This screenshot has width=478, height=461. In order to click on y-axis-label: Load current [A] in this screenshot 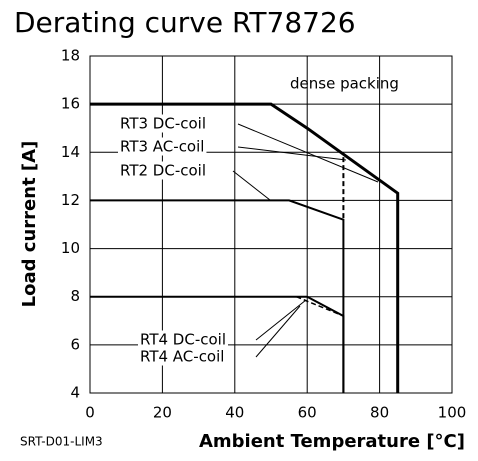, I will do `click(29, 224)`.